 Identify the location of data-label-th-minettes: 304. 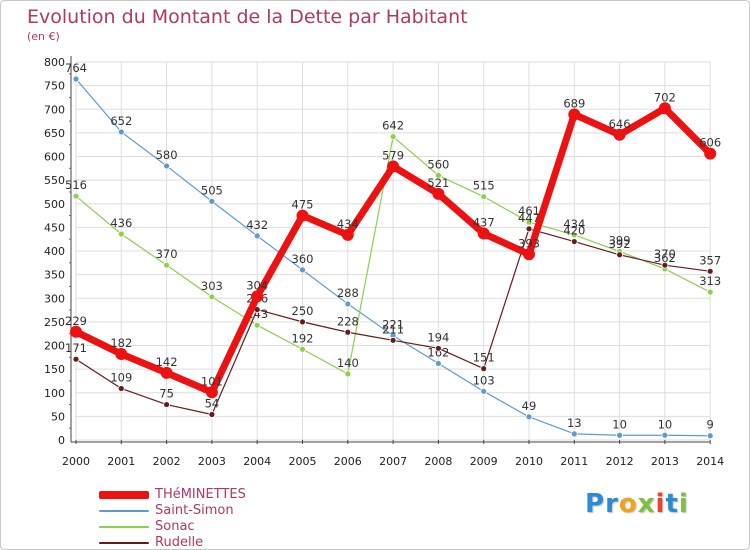
(257, 285).